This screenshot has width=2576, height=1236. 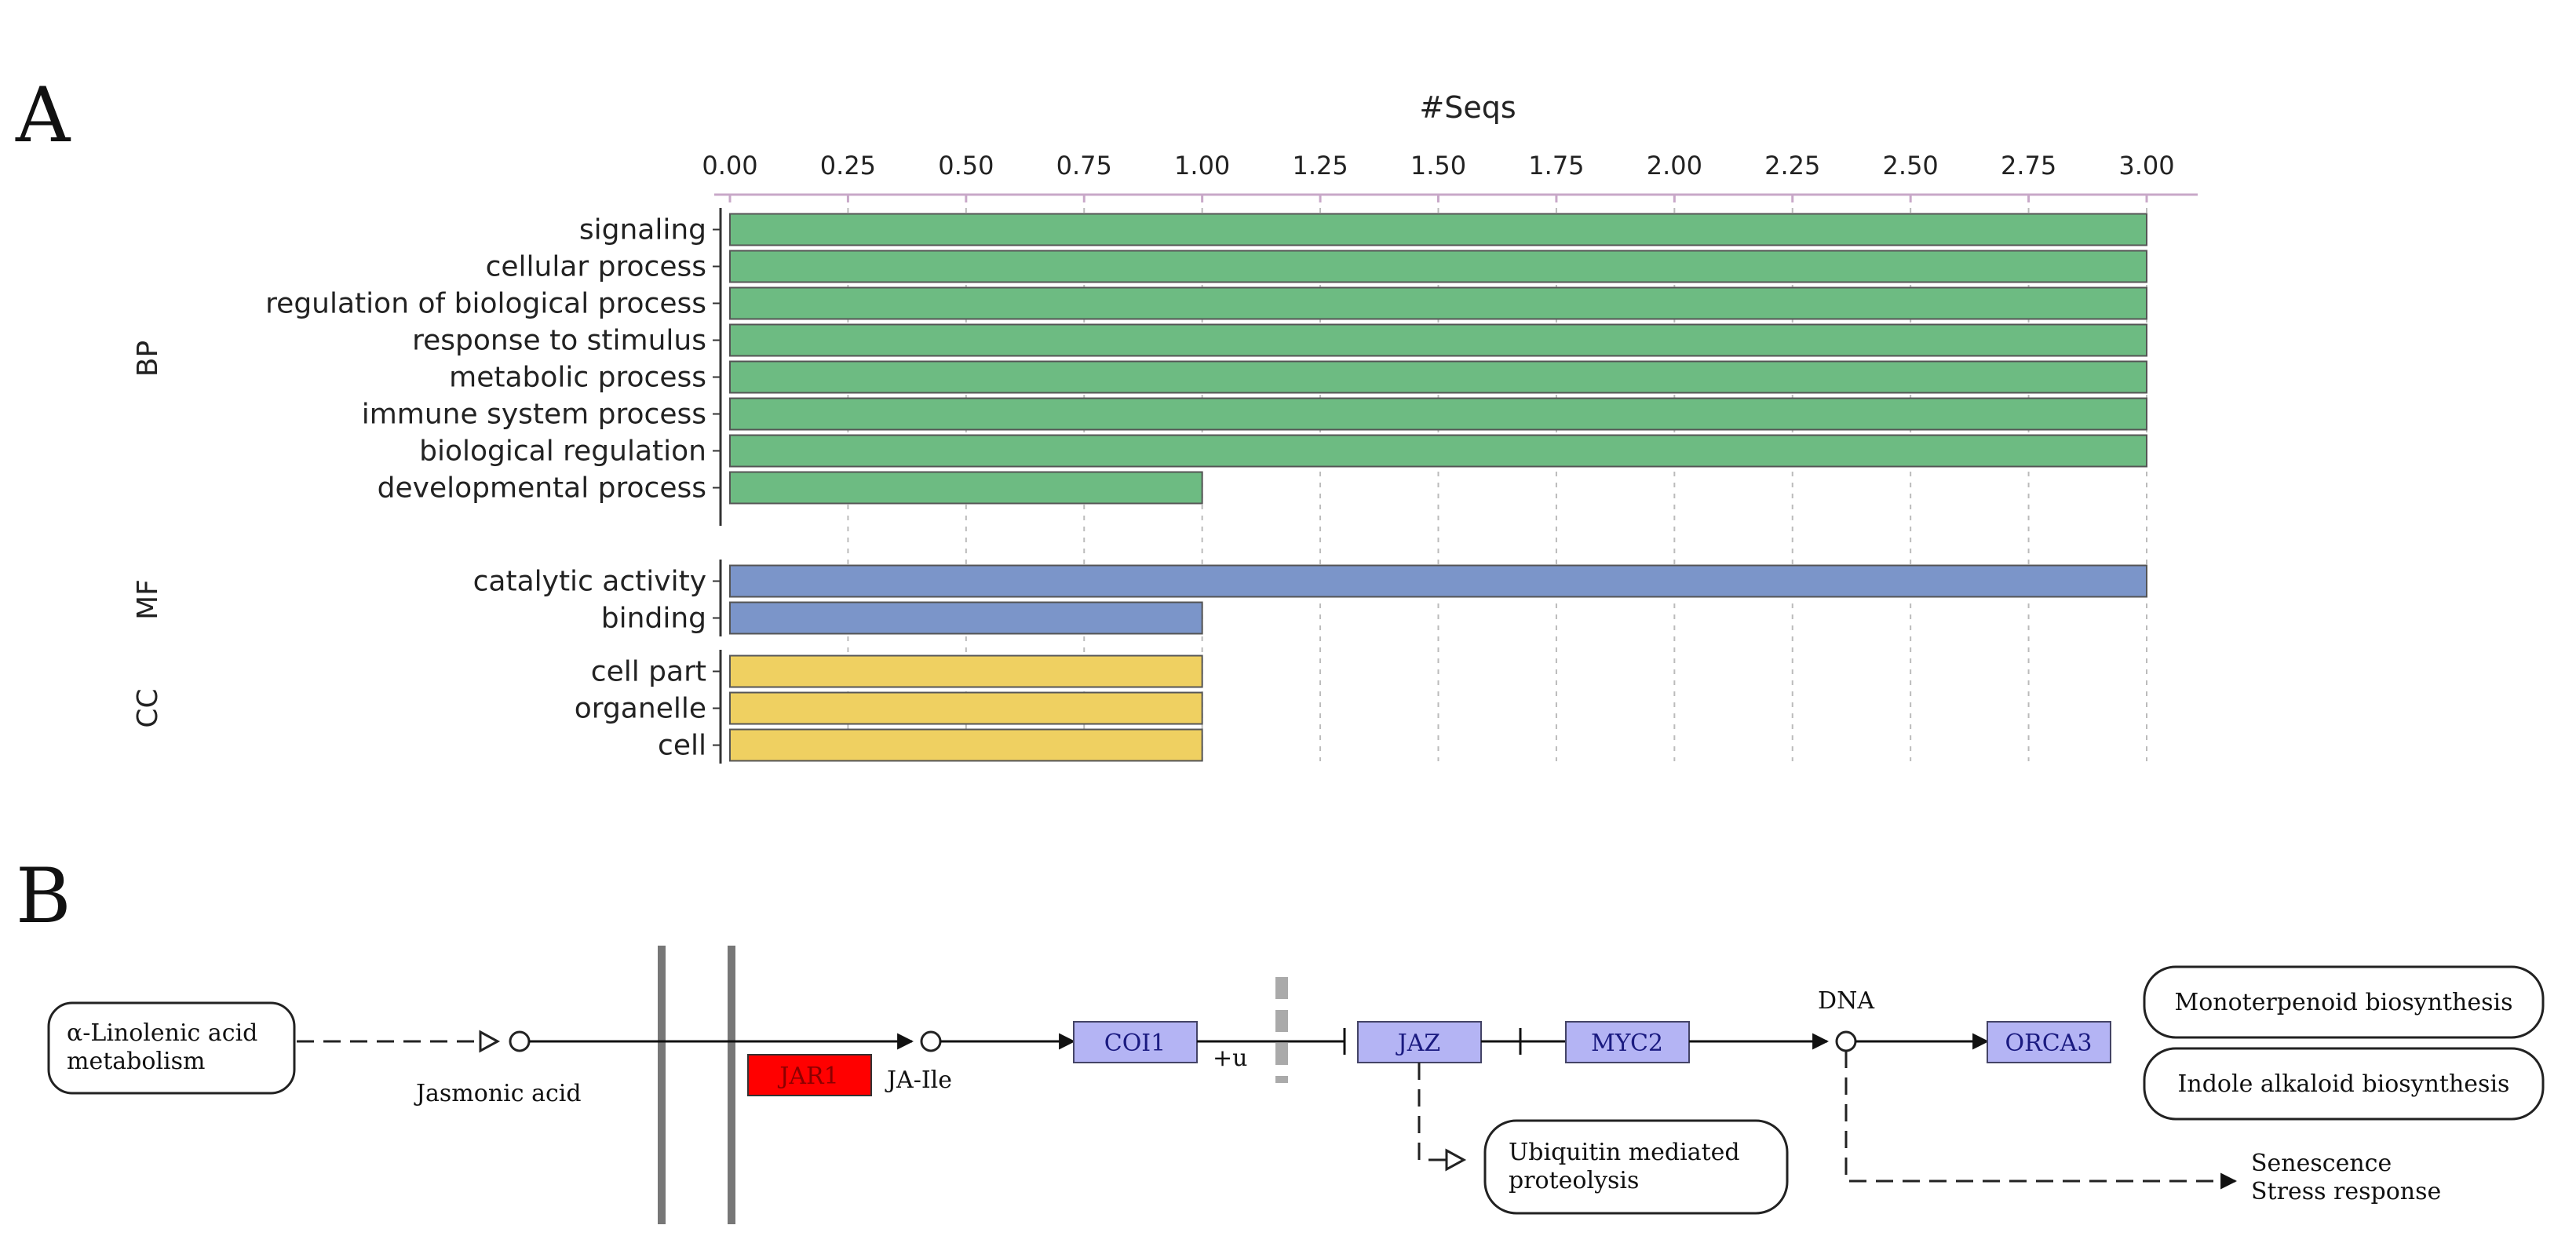 What do you see at coordinates (2028, 165) in the screenshot?
I see `x-tick-label: 2.75` at bounding box center [2028, 165].